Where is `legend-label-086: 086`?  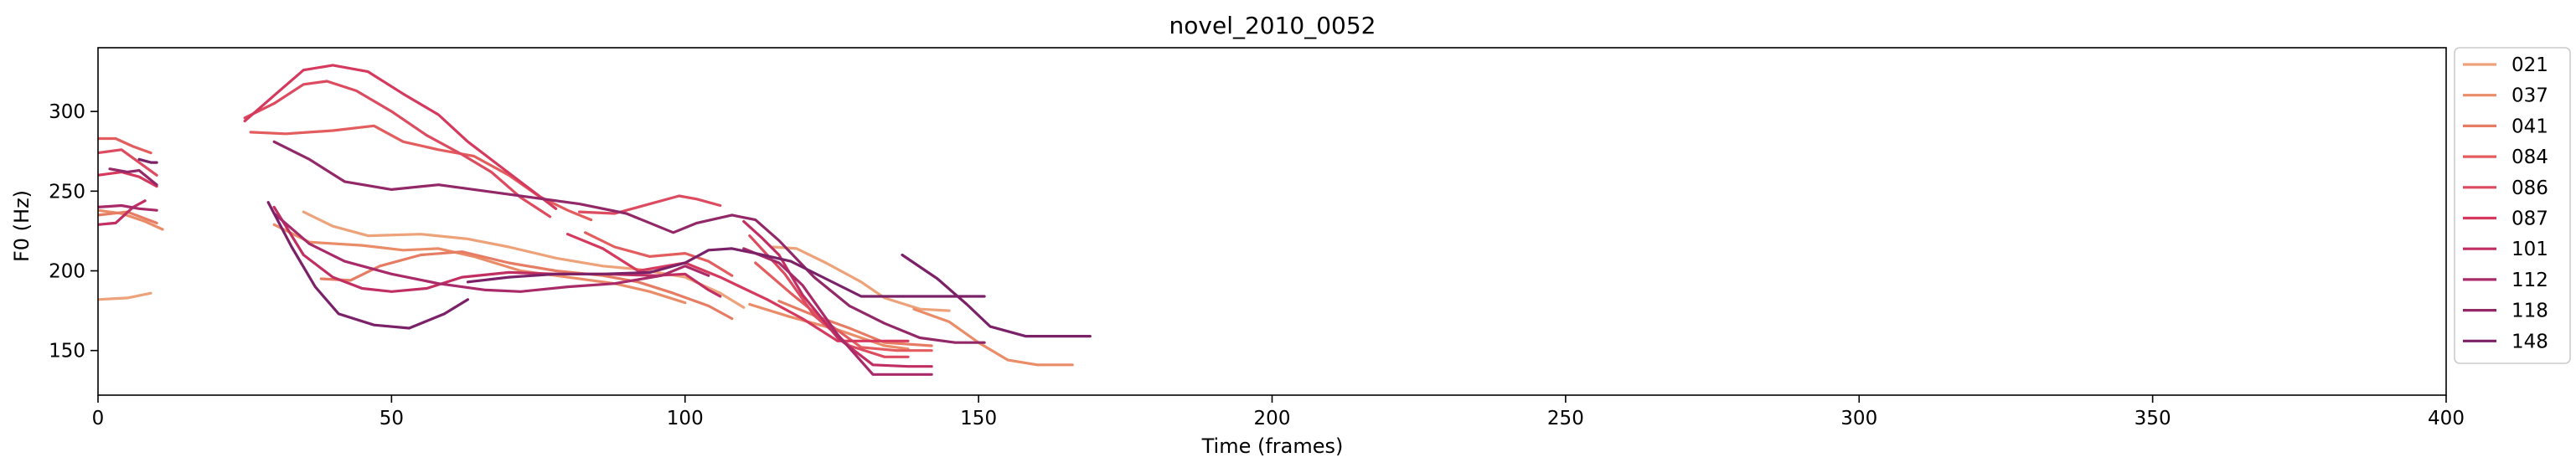
legend-label-086: 086 is located at coordinates (2529, 188).